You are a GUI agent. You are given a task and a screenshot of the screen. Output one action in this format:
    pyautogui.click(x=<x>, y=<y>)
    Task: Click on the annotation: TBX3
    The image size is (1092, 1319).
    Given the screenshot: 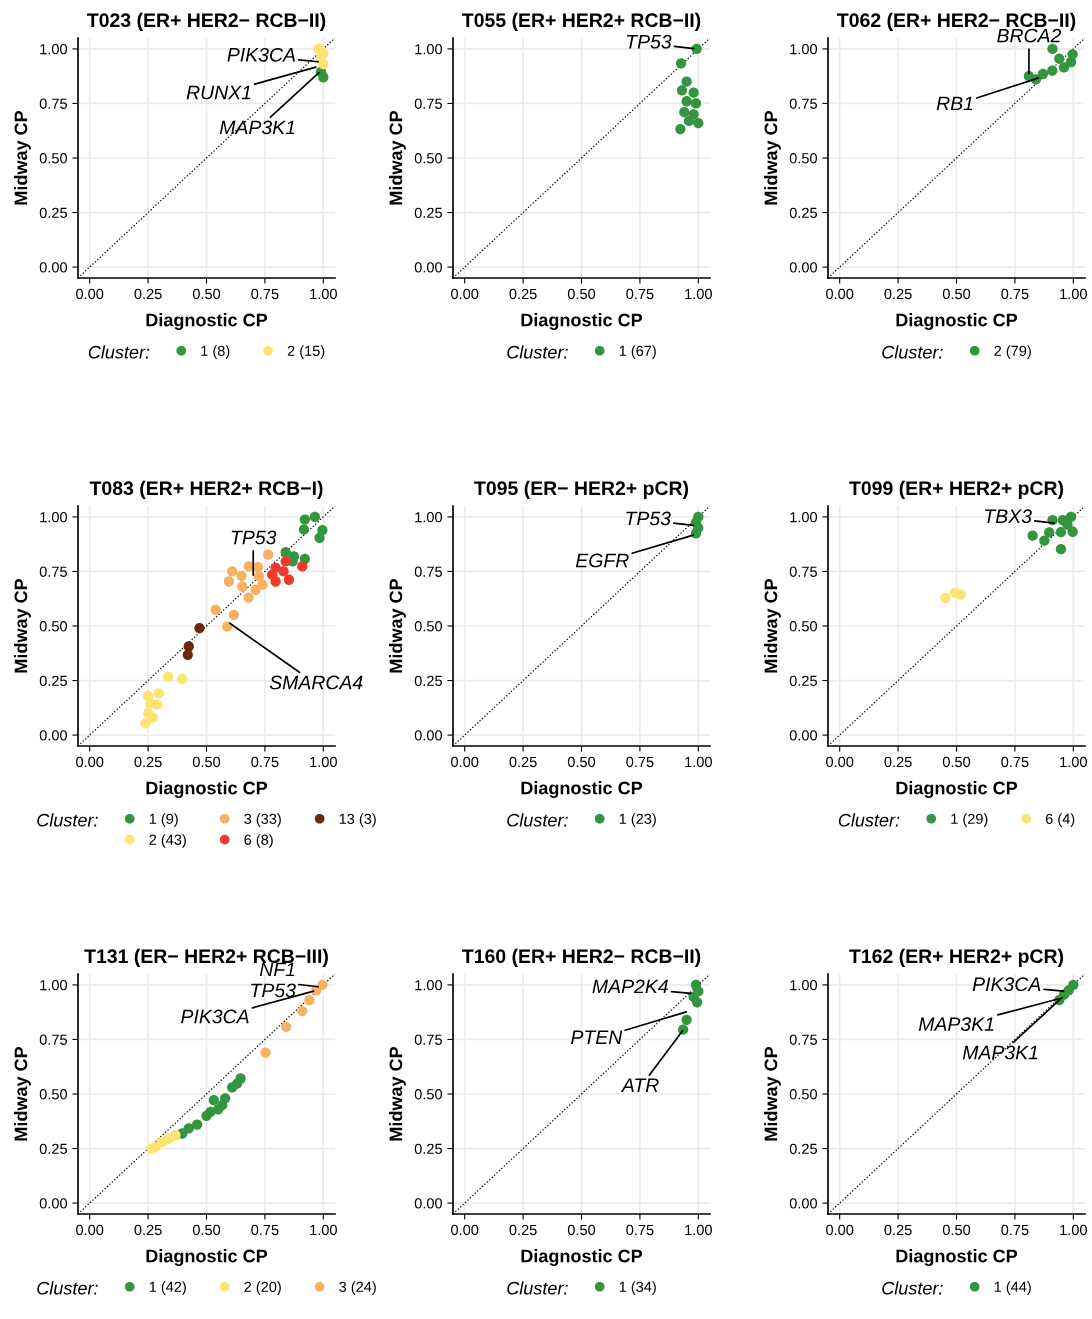 What is the action you would take?
    pyautogui.click(x=1008, y=516)
    